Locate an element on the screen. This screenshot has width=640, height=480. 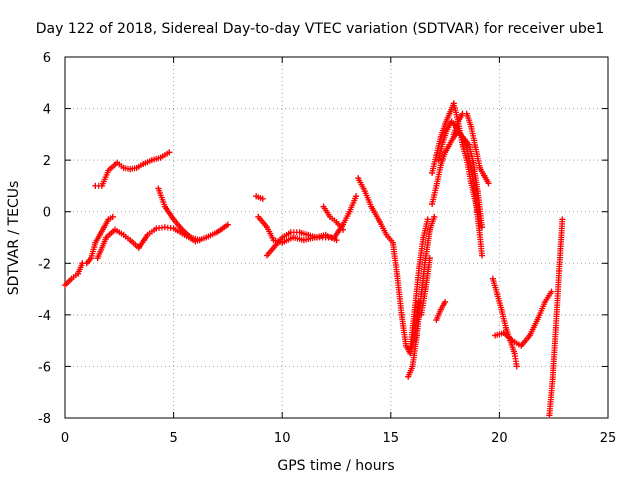
series-trace-f is located at coordinates (297, 229).